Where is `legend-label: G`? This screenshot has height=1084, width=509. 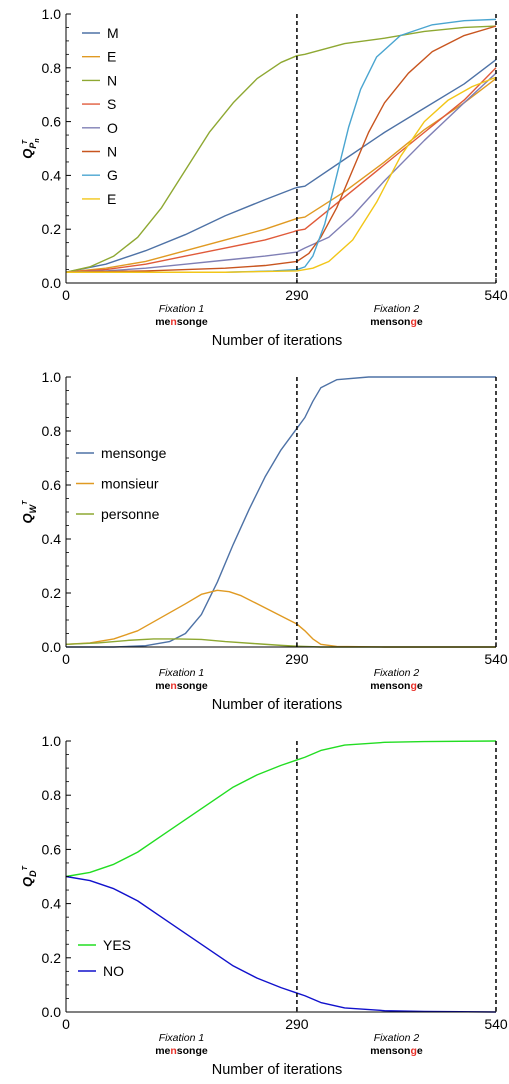
legend-label: G is located at coordinates (112, 175).